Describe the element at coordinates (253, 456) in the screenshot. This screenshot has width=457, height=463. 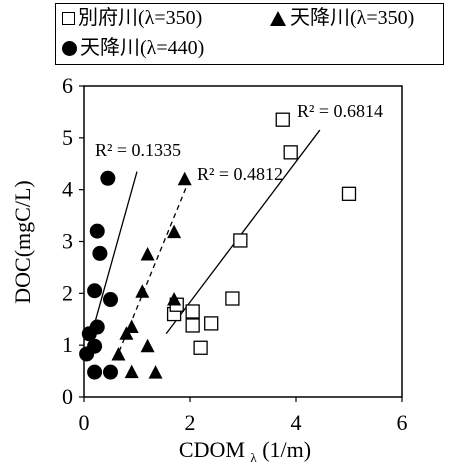
I see `x-axis-label-subscript: λ` at that location.